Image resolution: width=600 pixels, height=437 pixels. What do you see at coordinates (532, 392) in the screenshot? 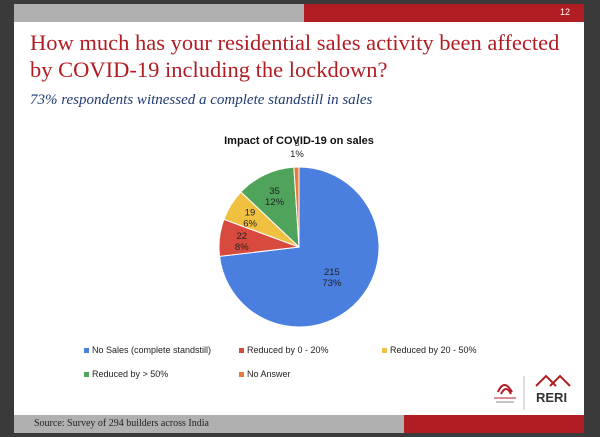
I see `logos: RERI` at bounding box center [532, 392].